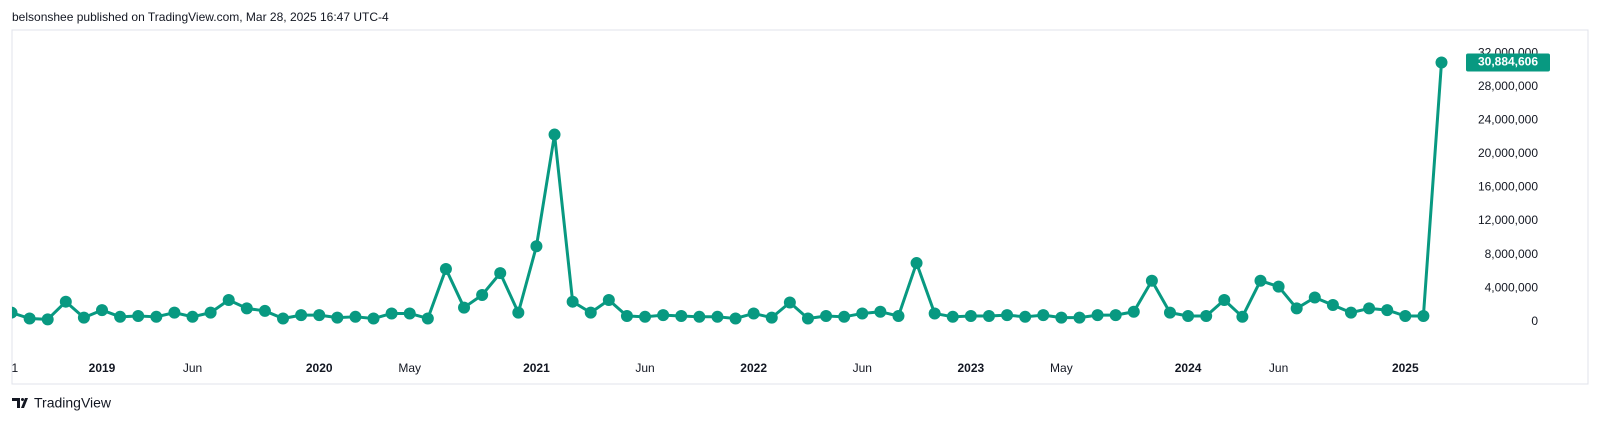 The height and width of the screenshot is (437, 1600). What do you see at coordinates (1405, 368) in the screenshot?
I see `x-tick-label: 2025` at bounding box center [1405, 368].